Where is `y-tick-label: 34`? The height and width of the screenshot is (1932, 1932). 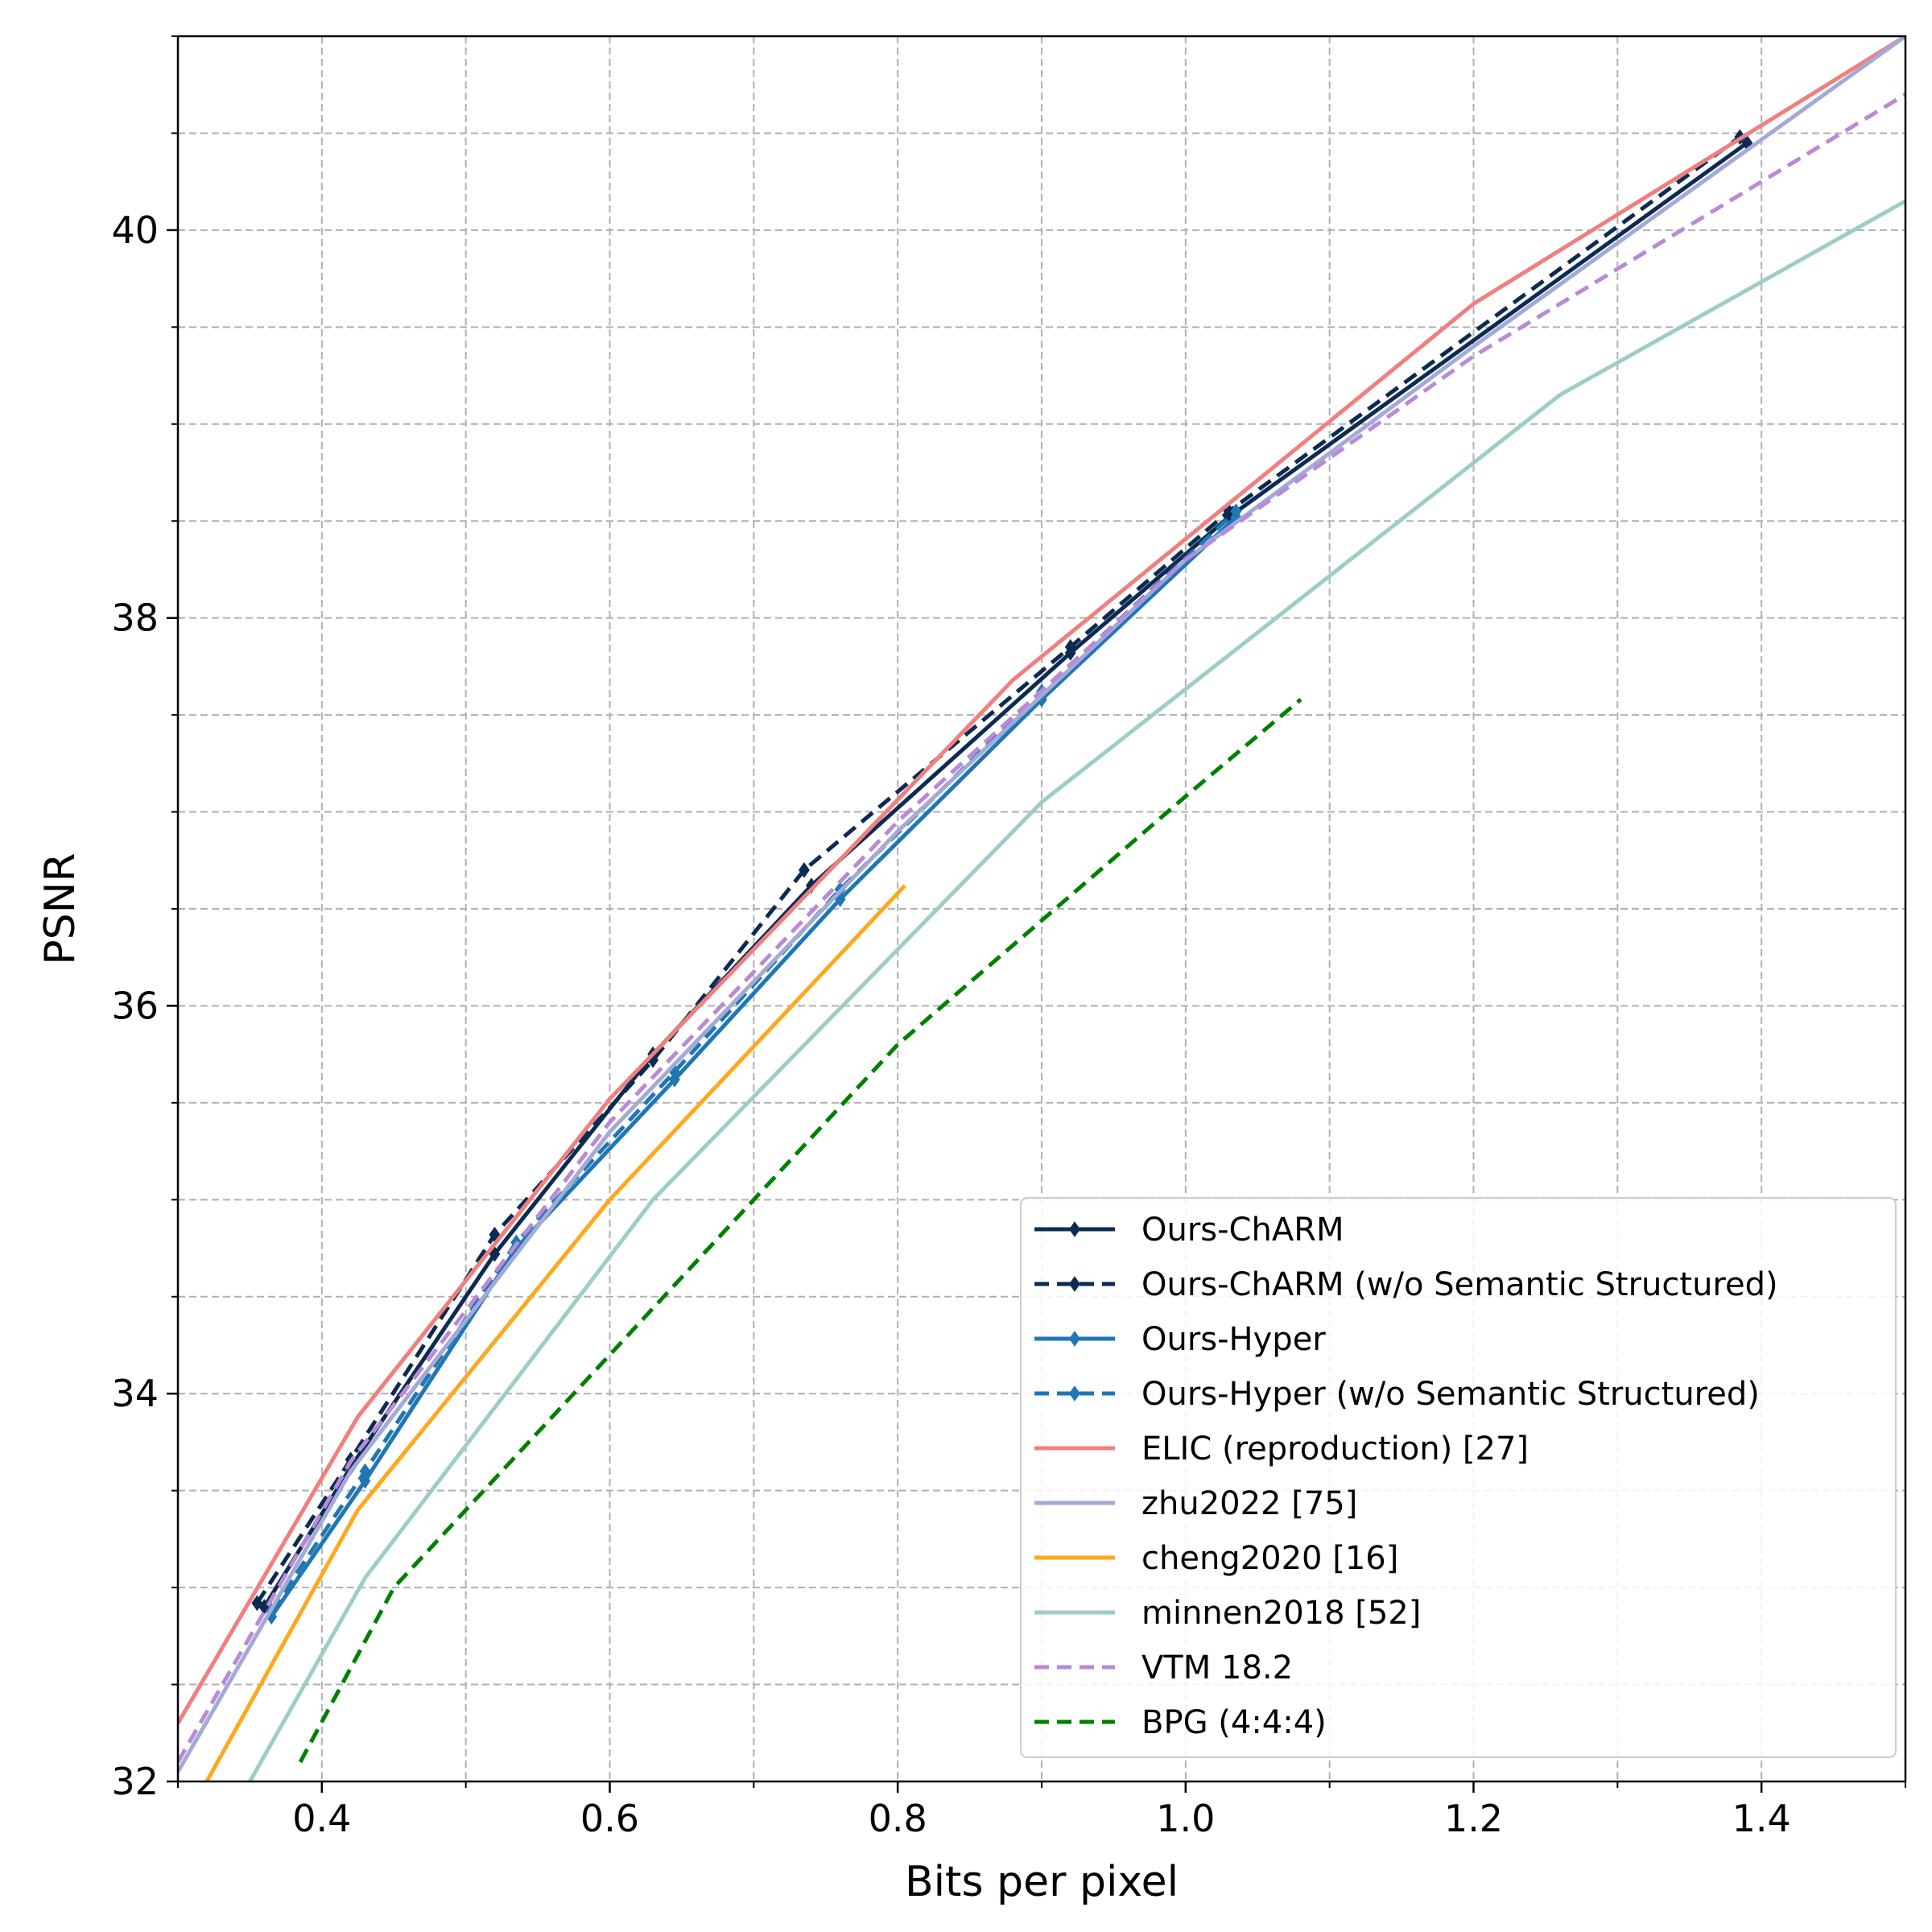
y-tick-label: 34 is located at coordinates (135, 1393).